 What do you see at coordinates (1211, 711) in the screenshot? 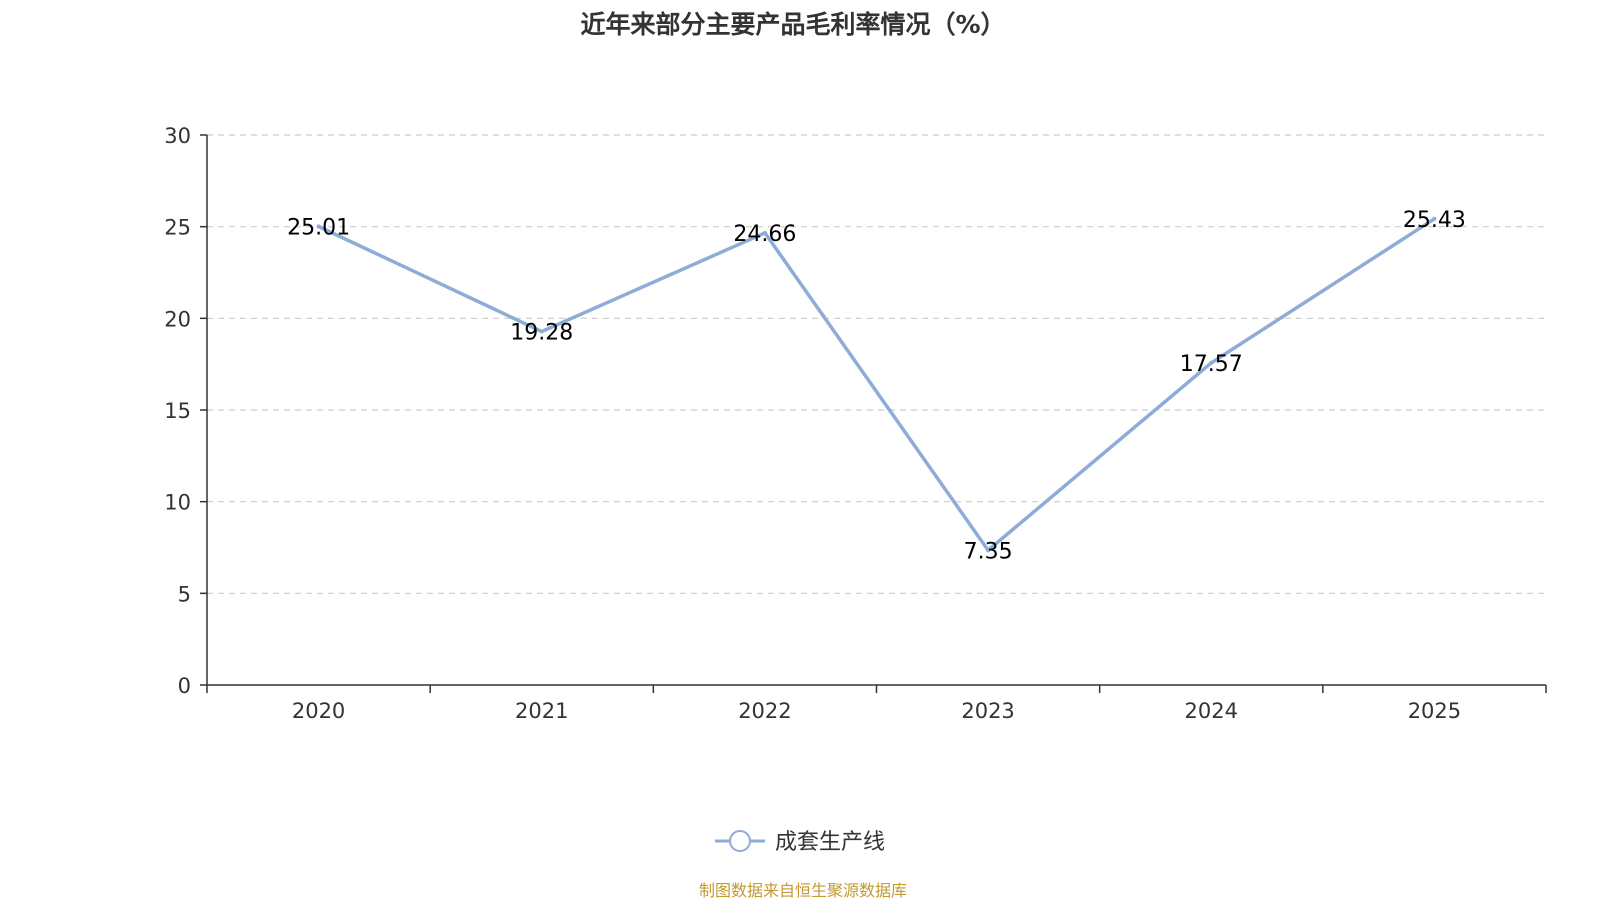
I see `x-tick-label: 2024` at bounding box center [1211, 711].